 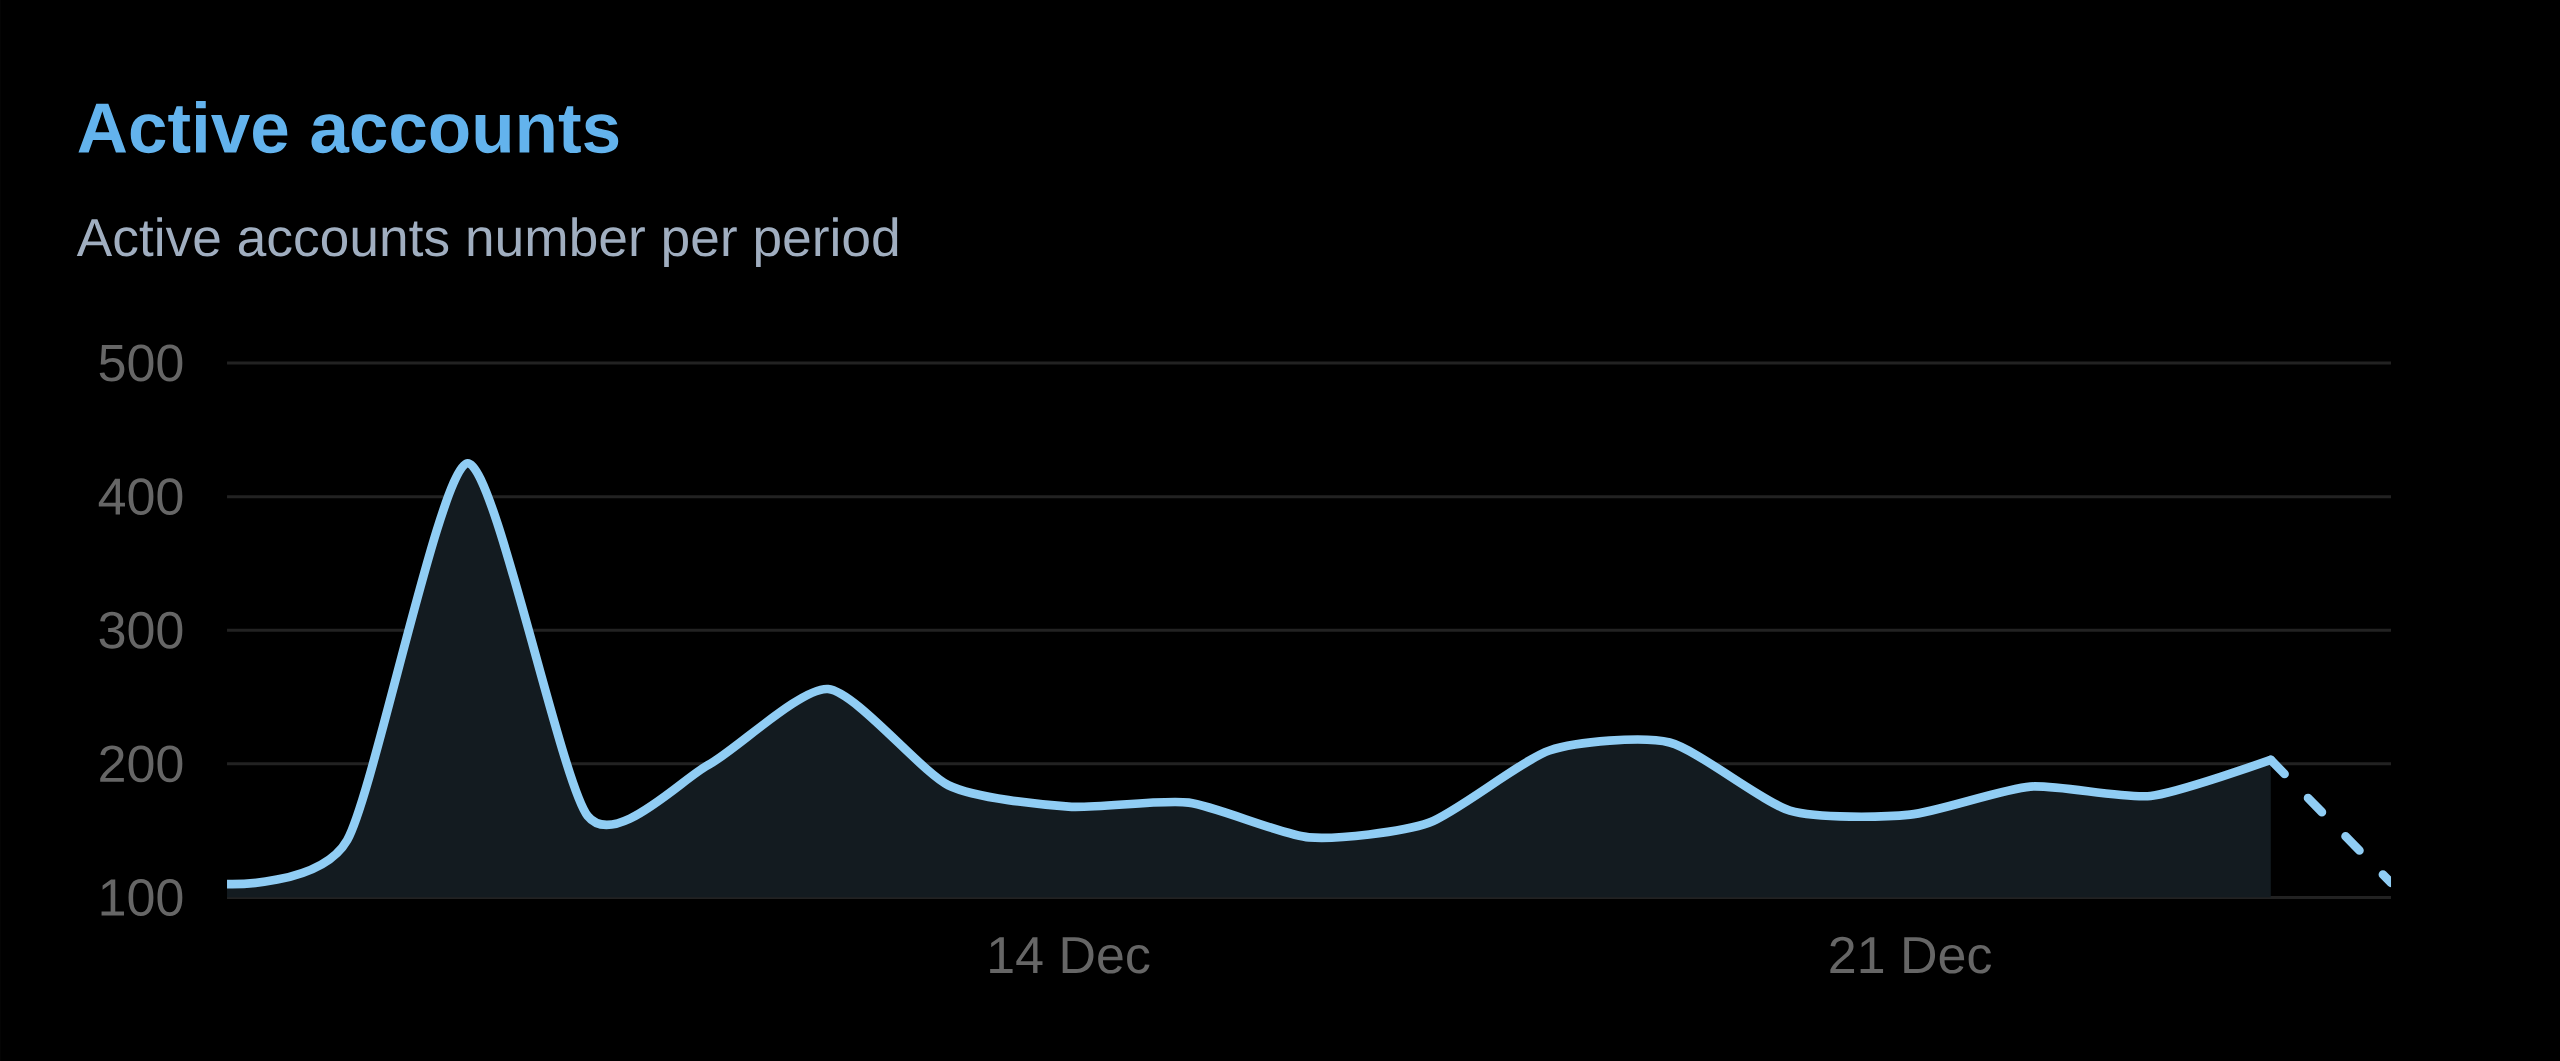 What do you see at coordinates (1070, 955) in the screenshot?
I see `x-tick-label: 14 Dec` at bounding box center [1070, 955].